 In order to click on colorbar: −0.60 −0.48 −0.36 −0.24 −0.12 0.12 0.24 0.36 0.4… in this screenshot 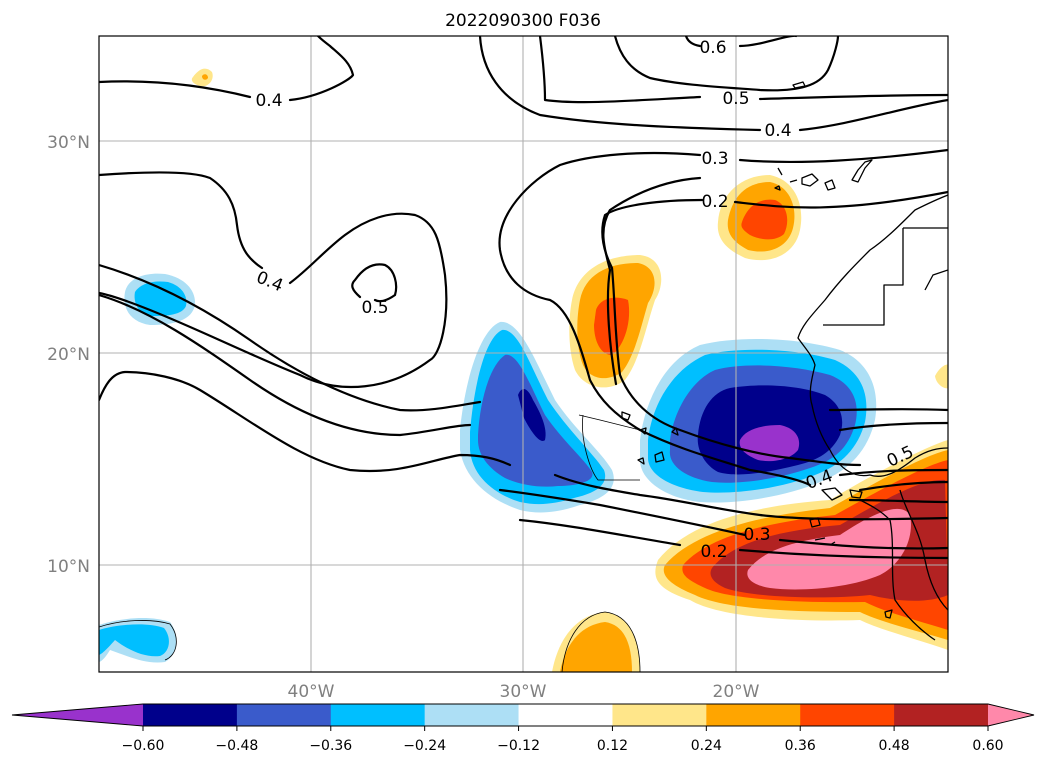, I will do `click(523, 728)`.